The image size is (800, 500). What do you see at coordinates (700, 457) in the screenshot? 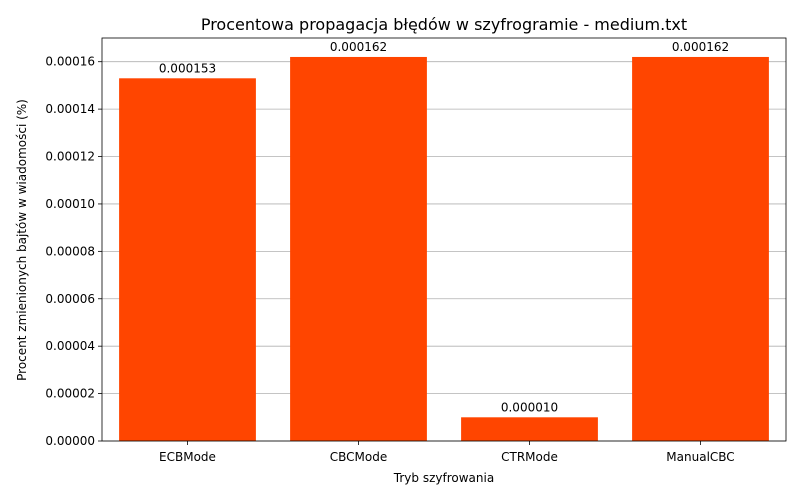
I see `x-tick-label: ManualCBC` at bounding box center [700, 457].